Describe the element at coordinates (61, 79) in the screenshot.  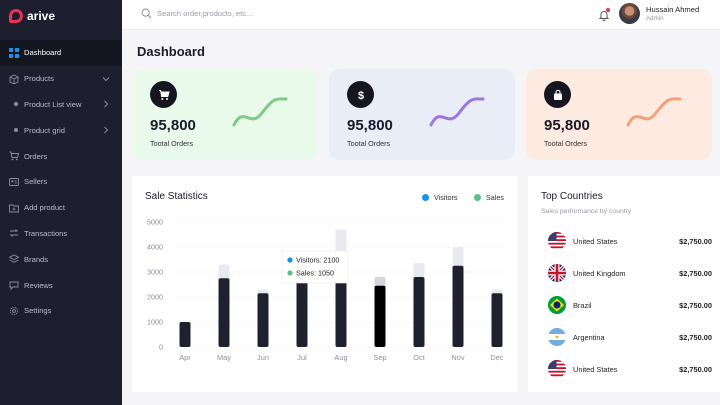
I see `sidebar-item-products: Products` at that location.